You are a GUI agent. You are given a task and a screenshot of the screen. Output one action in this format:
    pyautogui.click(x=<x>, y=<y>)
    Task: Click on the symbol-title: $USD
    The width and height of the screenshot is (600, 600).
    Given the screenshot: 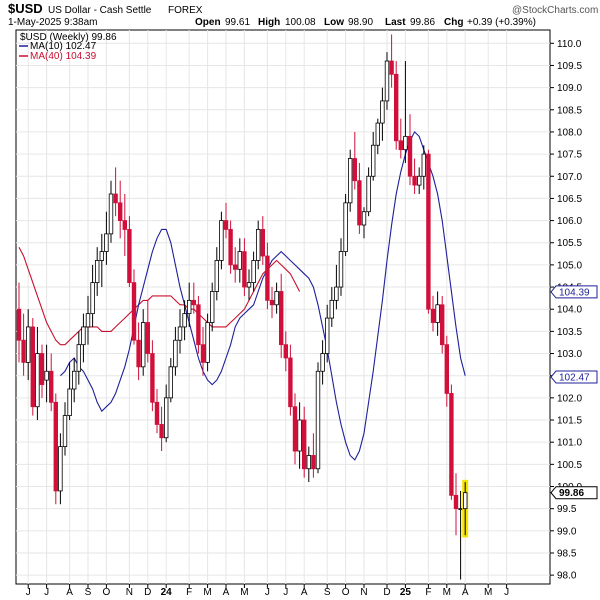 What is the action you would take?
    pyautogui.click(x=25, y=8)
    